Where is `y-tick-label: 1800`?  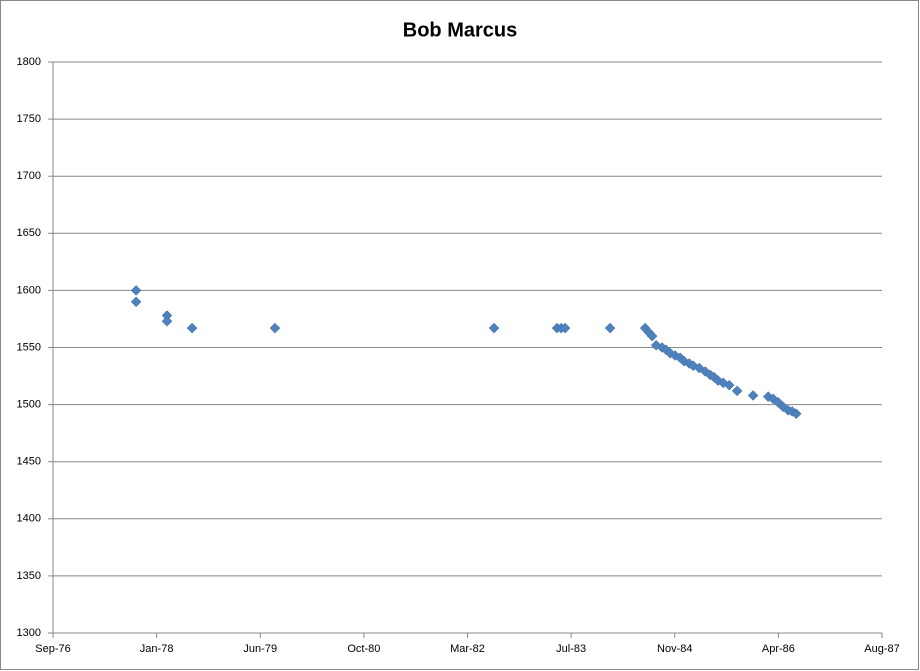 y-tick-label: 1800 is located at coordinates (29, 62).